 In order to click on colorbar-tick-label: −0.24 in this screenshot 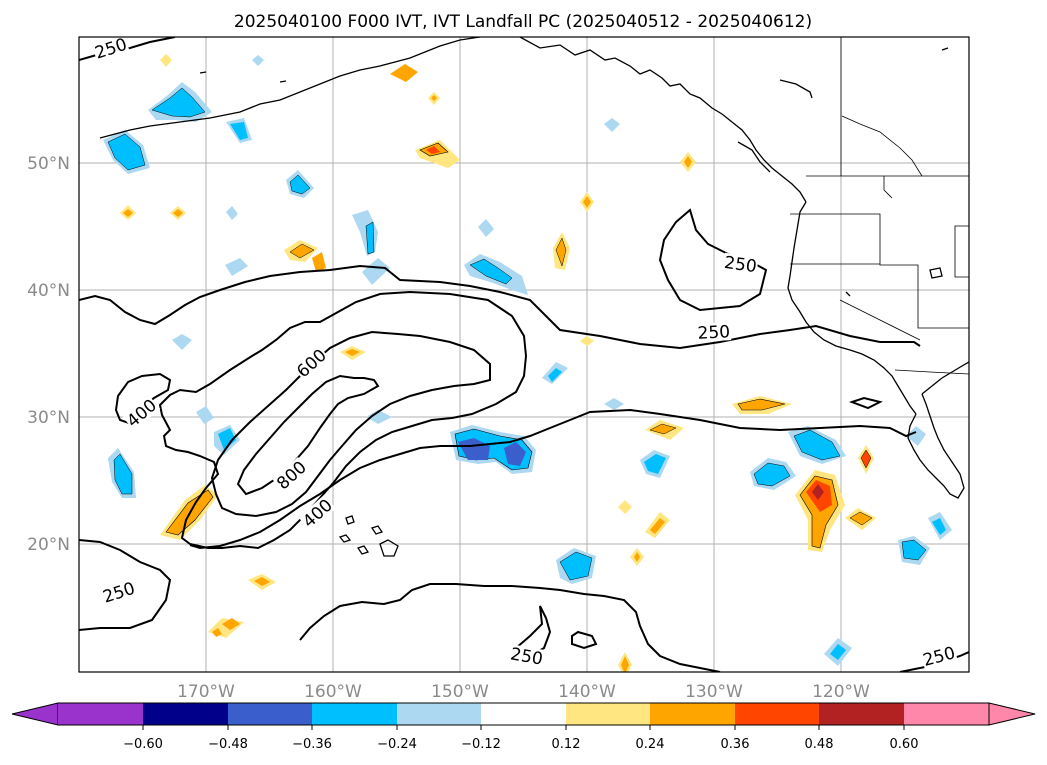, I will do `click(397, 744)`.